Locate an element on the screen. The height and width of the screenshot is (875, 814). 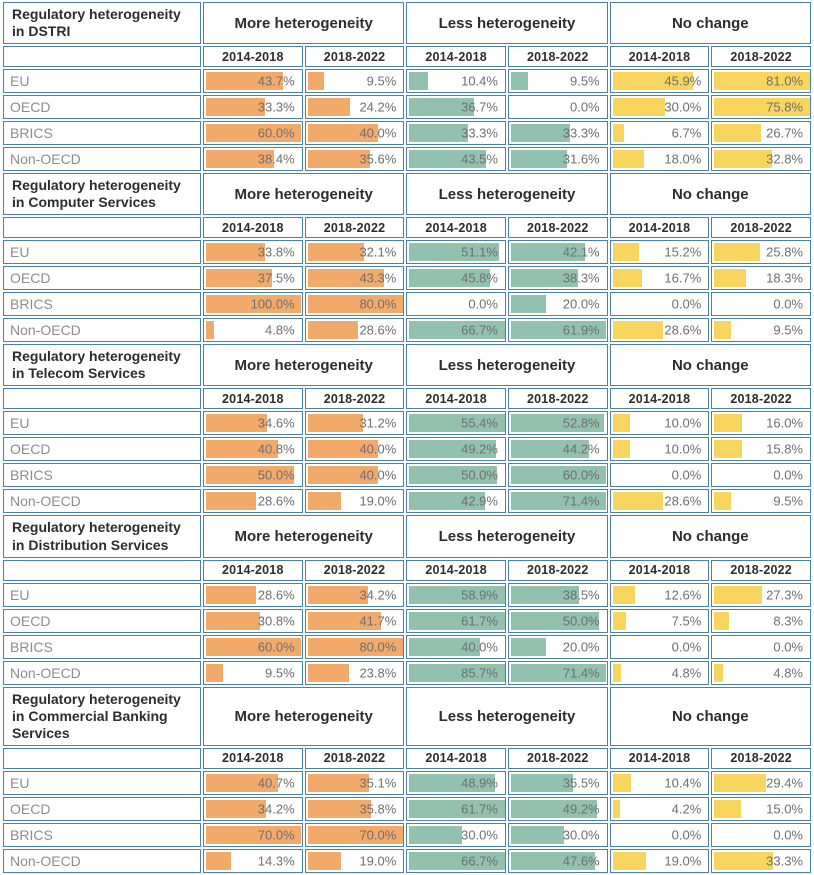
value-text: 18.3% is located at coordinates (784, 278).